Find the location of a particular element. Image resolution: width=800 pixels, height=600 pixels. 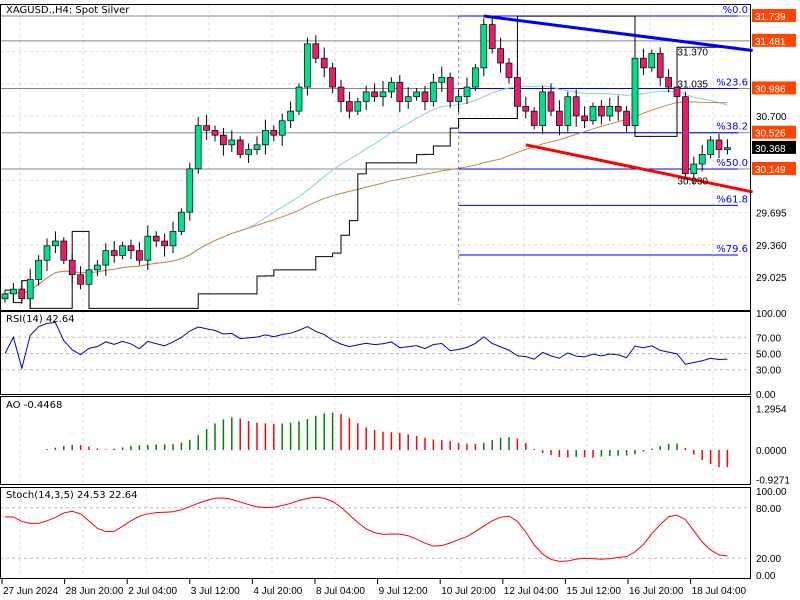

price-tag-label: 30.986 is located at coordinates (770, 89).